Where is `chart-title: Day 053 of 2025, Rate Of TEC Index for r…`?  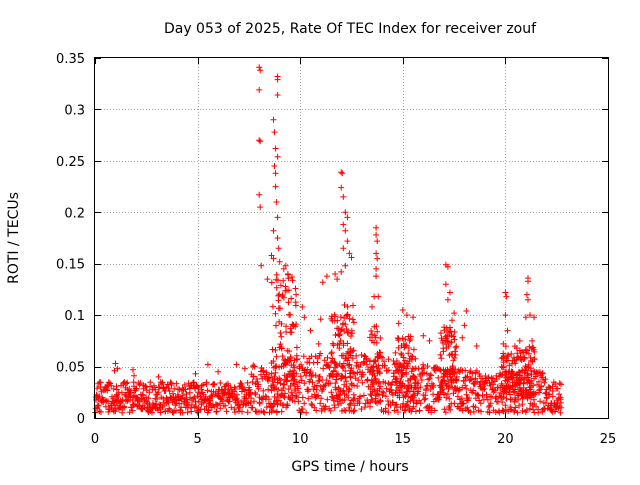 chart-title: Day 053 of 2025, Rate Of TEC Index for r… is located at coordinates (350, 29).